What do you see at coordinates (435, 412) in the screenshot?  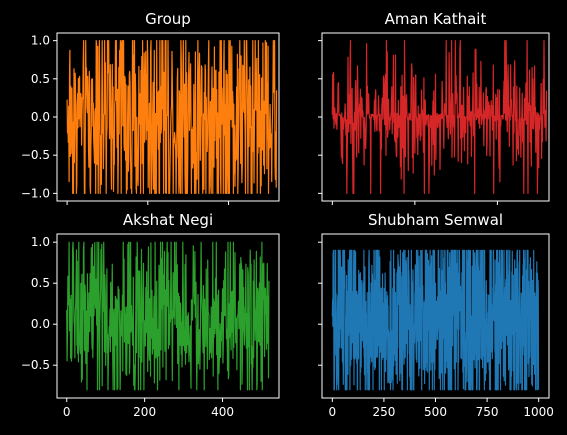 I see `x-tick-label: 500` at bounding box center [435, 412].